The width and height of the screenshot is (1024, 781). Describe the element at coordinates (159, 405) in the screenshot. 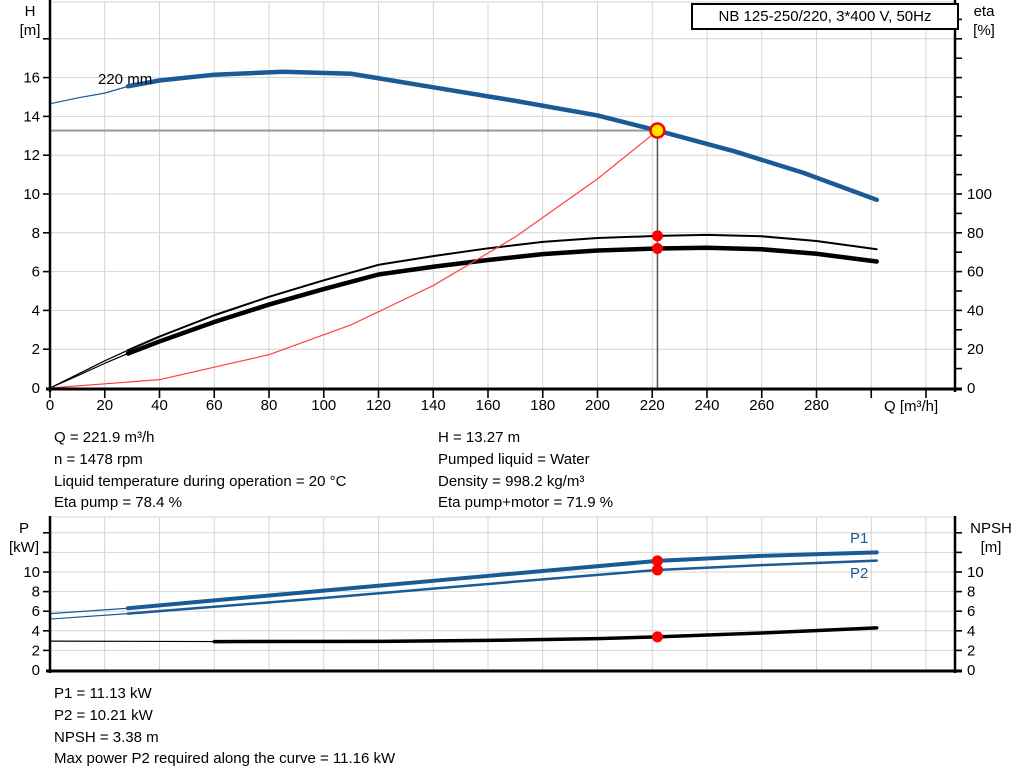

I see `q-tick-label: 40` at that location.